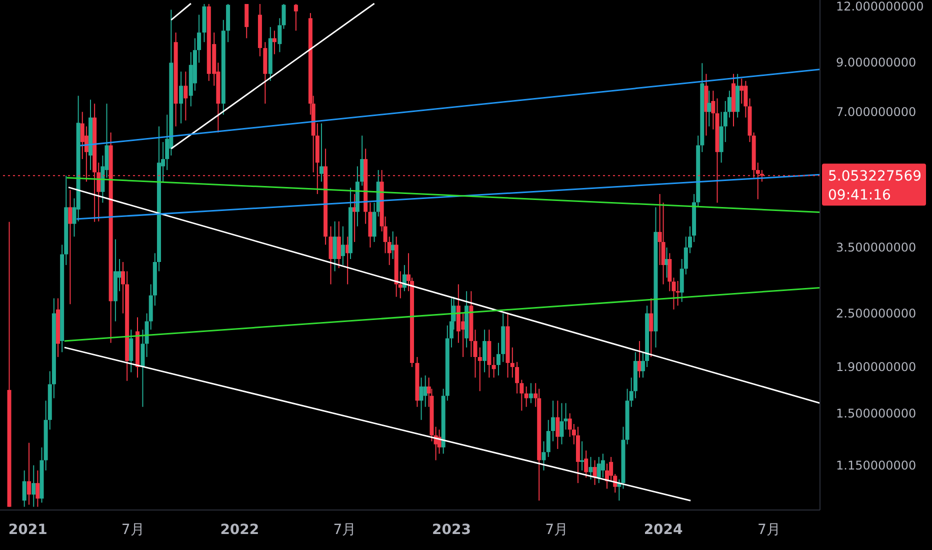 The height and width of the screenshot is (550, 932). What do you see at coordinates (240, 530) in the screenshot?
I see `x-tick-label: 2022` at bounding box center [240, 530].